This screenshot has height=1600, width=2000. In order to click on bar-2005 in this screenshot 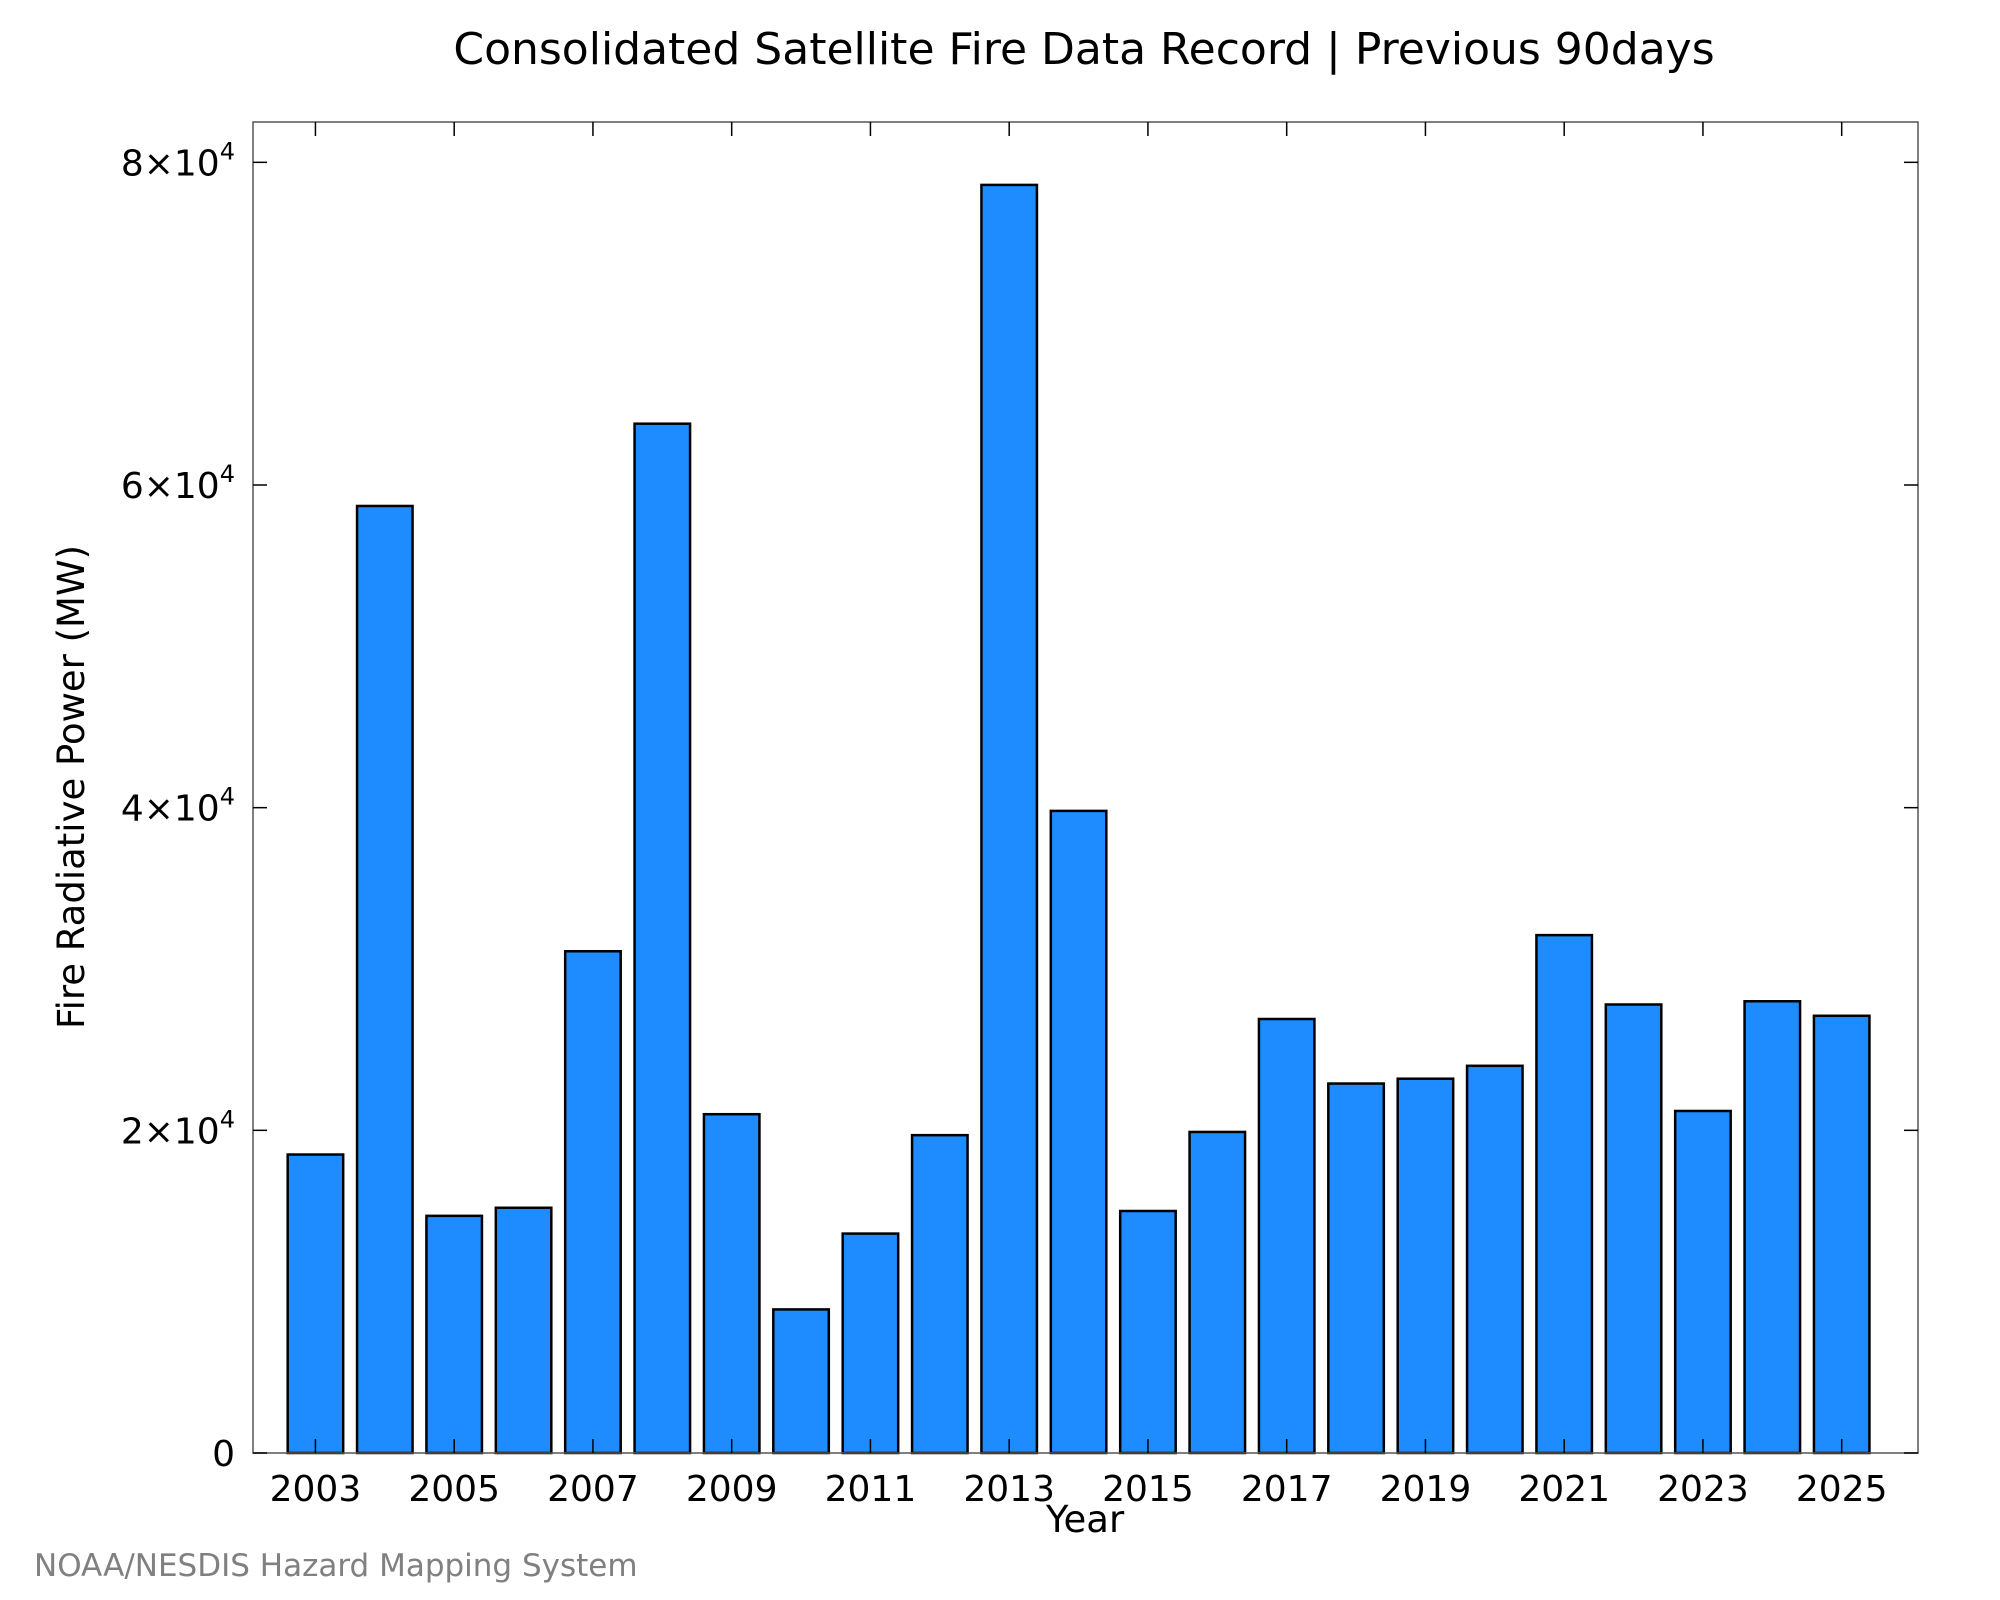, I will do `click(454, 1334)`.